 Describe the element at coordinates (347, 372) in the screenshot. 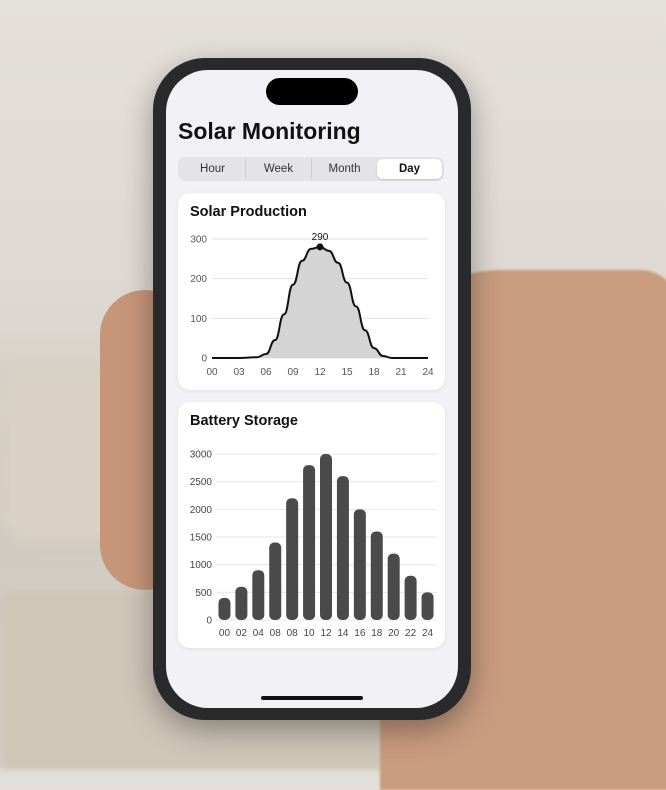

I see `x-tick-label: 15` at that location.